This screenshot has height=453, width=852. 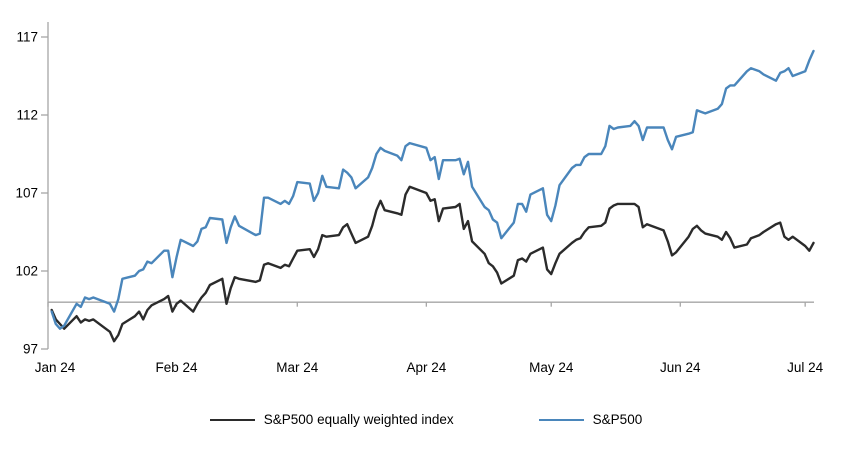 I want to click on x-tick-label: Feb 24, so click(x=177, y=367).